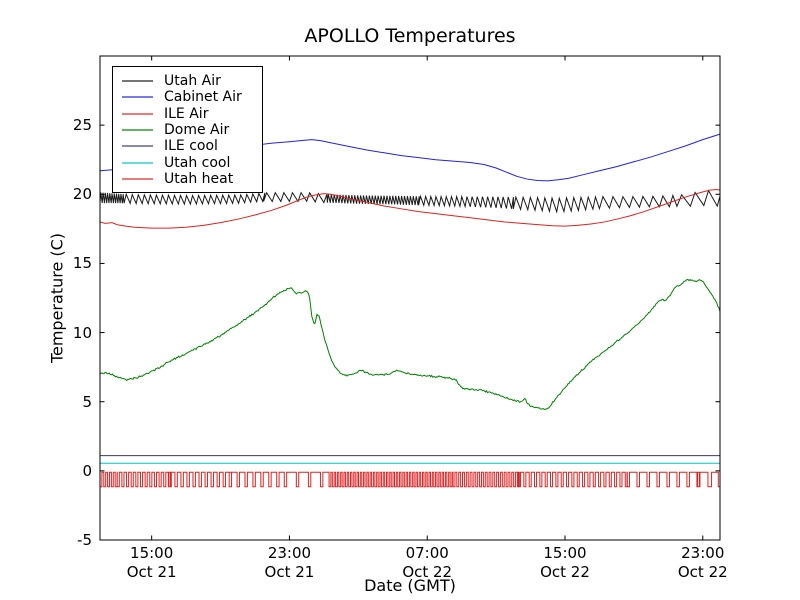 The width and height of the screenshot is (800, 600). Describe the element at coordinates (410, 479) in the screenshot. I see `series-utah-heat` at that location.